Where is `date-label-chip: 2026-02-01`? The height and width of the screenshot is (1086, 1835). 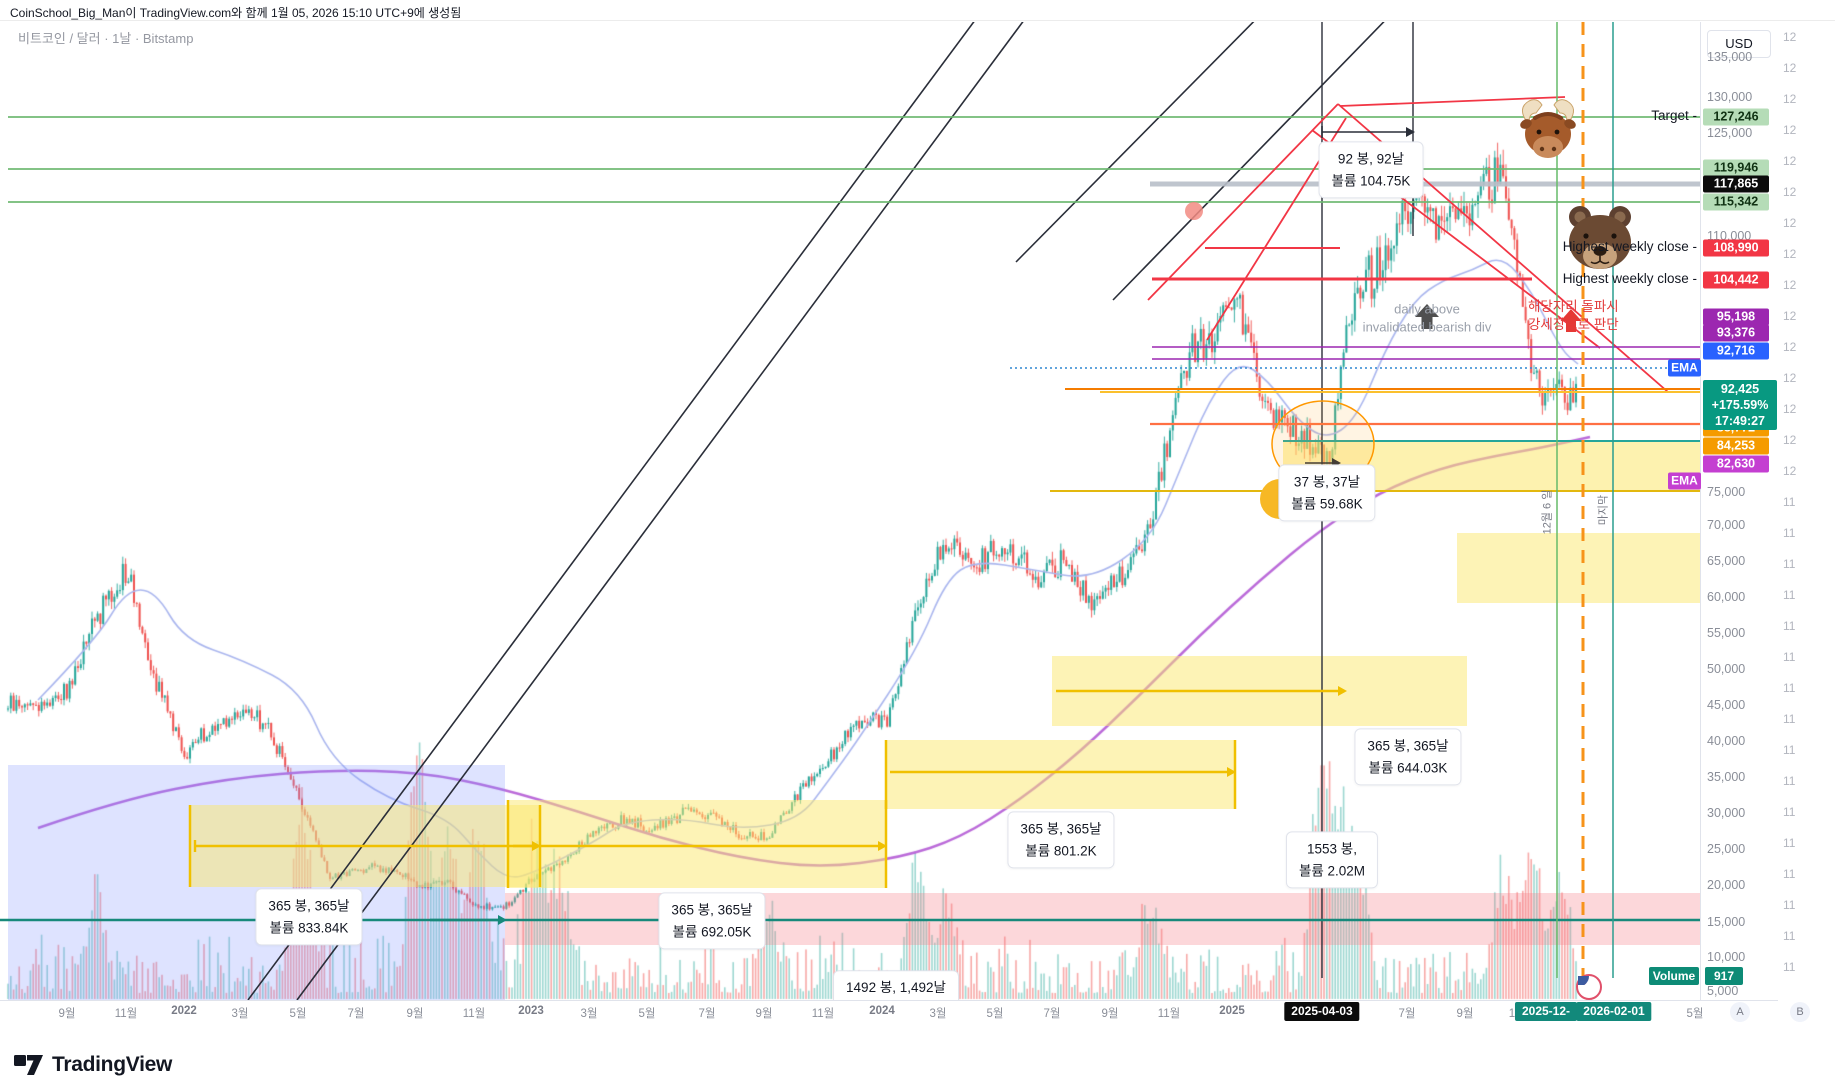
date-label-chip: 2026-02-01 is located at coordinates (1614, 1011).